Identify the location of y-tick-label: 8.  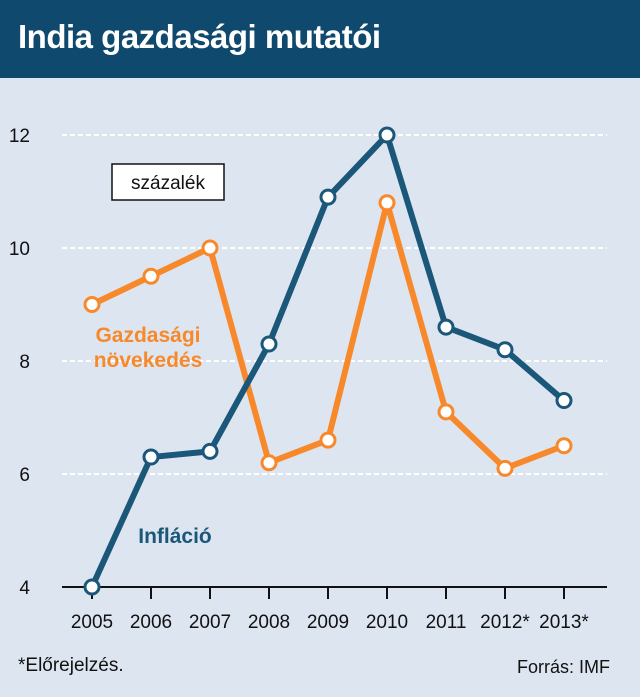
(24, 362).